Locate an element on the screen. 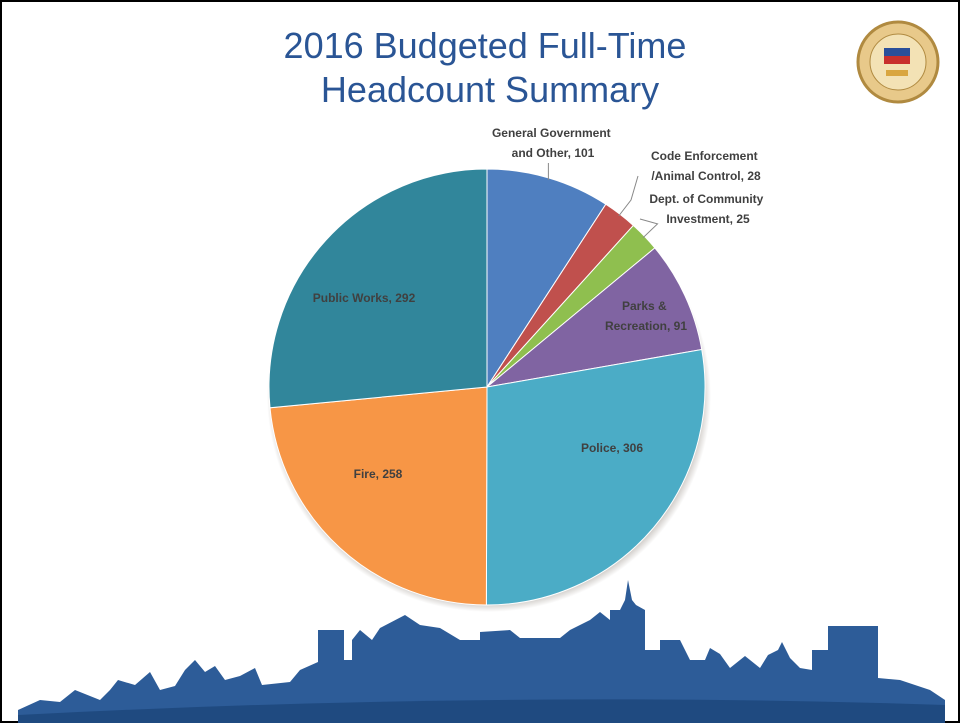 This screenshot has height=723, width=960. data-label: Police, 306 is located at coordinates (612, 448).